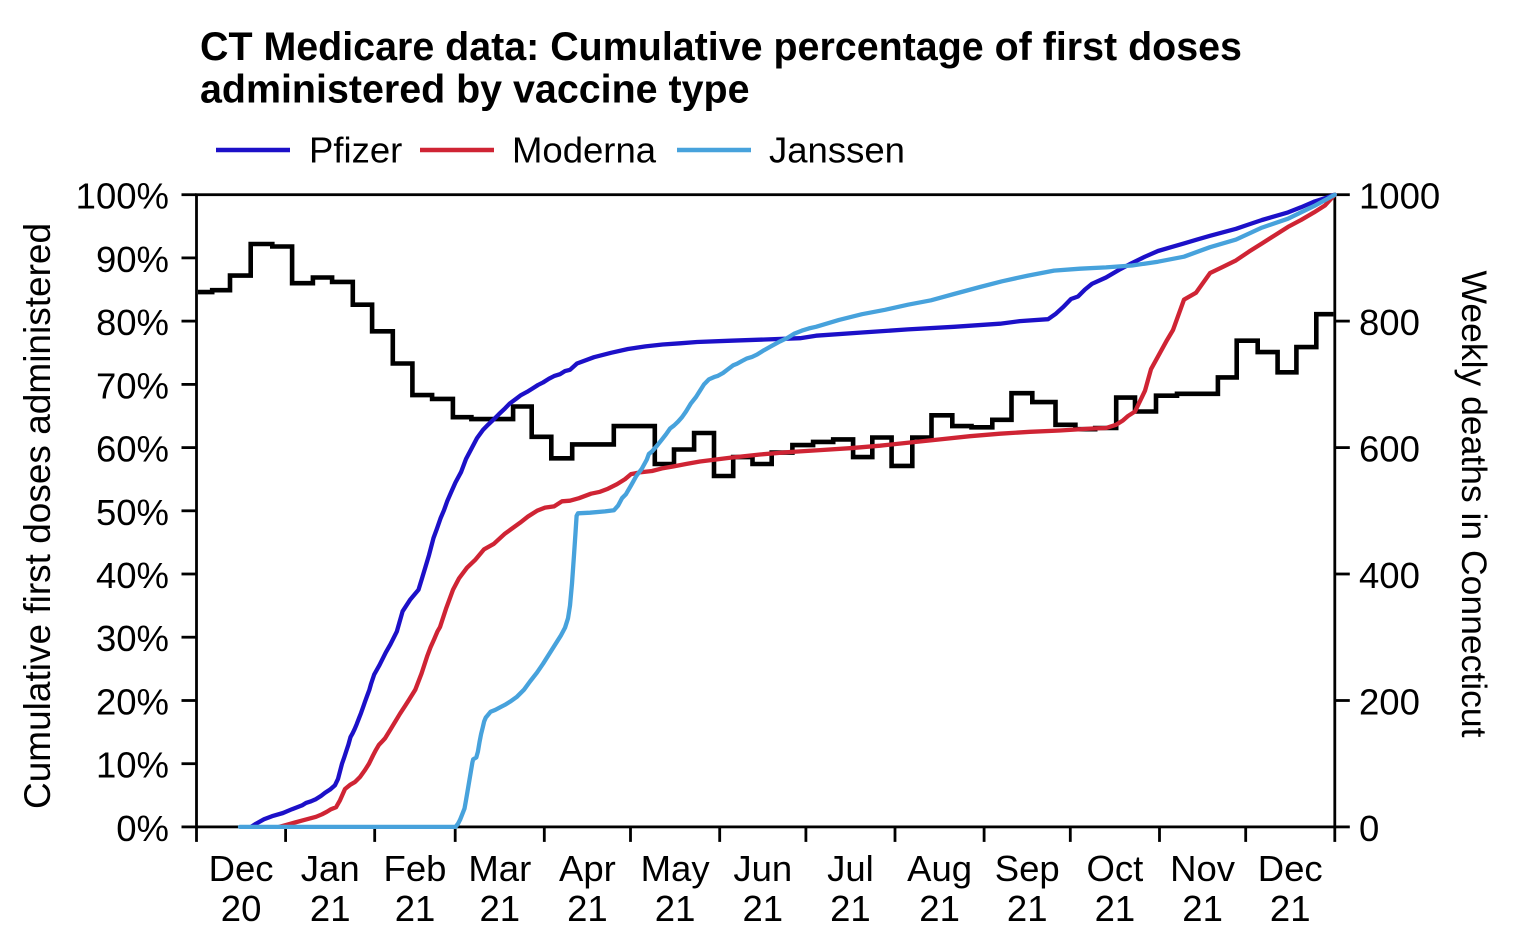  What do you see at coordinates (355, 150) in the screenshot?
I see `svg-text: Pfizer` at bounding box center [355, 150].